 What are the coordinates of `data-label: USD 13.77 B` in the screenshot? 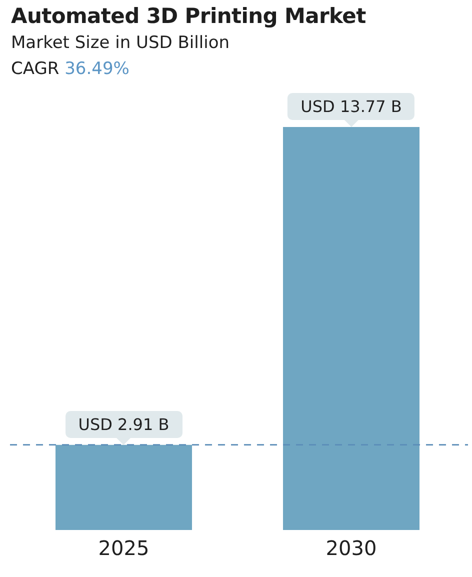 It's located at (351, 106).